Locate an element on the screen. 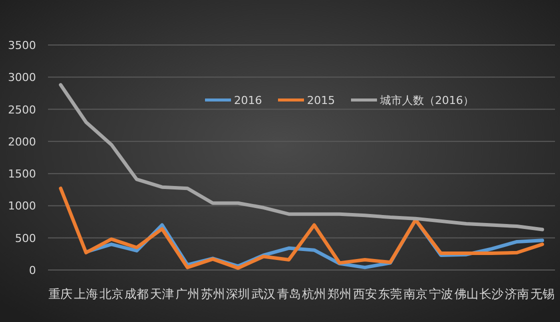 The height and width of the screenshot is (322, 560). x-tick-label: 西安 is located at coordinates (364, 294).